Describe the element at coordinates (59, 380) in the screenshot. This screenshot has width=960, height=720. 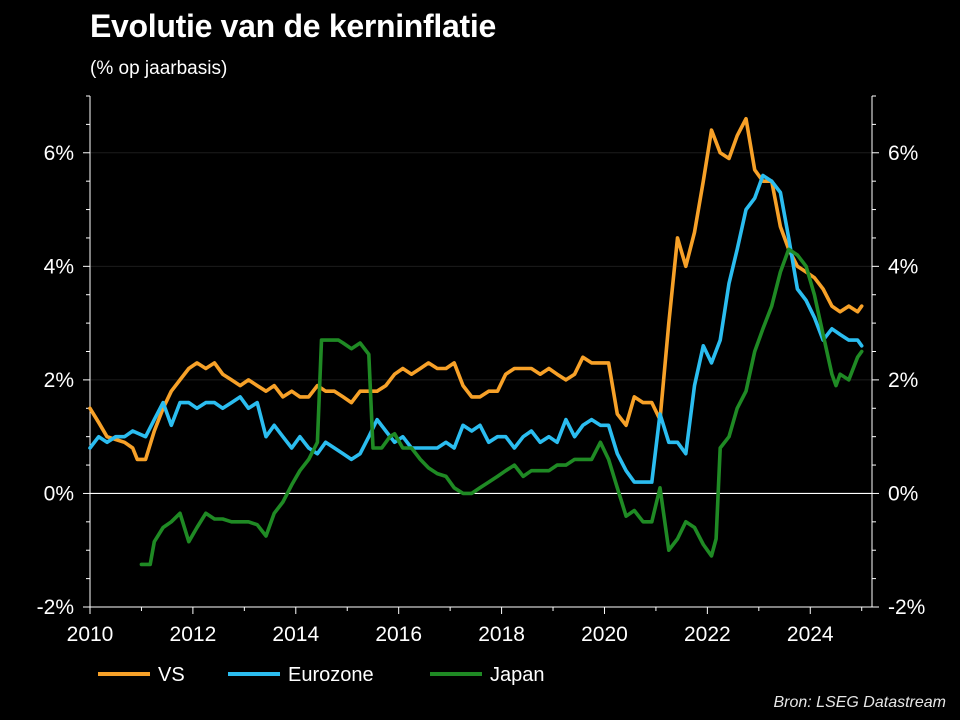
I see `y-tick-label-left: 2%` at that location.